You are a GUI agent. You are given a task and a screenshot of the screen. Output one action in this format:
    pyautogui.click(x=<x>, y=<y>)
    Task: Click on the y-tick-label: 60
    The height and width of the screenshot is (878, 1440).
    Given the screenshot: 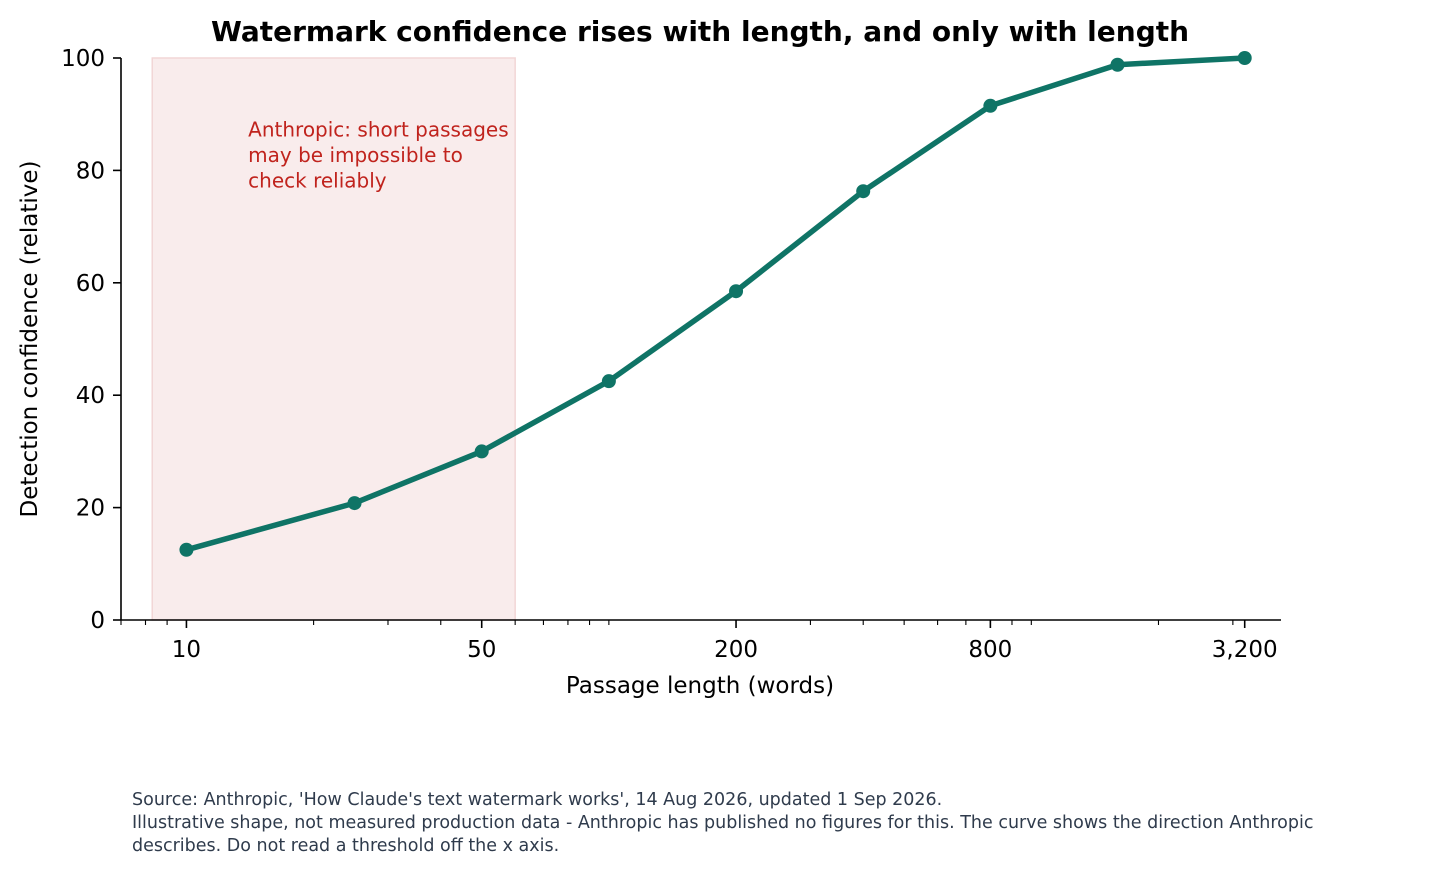 What is the action you would take?
    pyautogui.click(x=90, y=284)
    